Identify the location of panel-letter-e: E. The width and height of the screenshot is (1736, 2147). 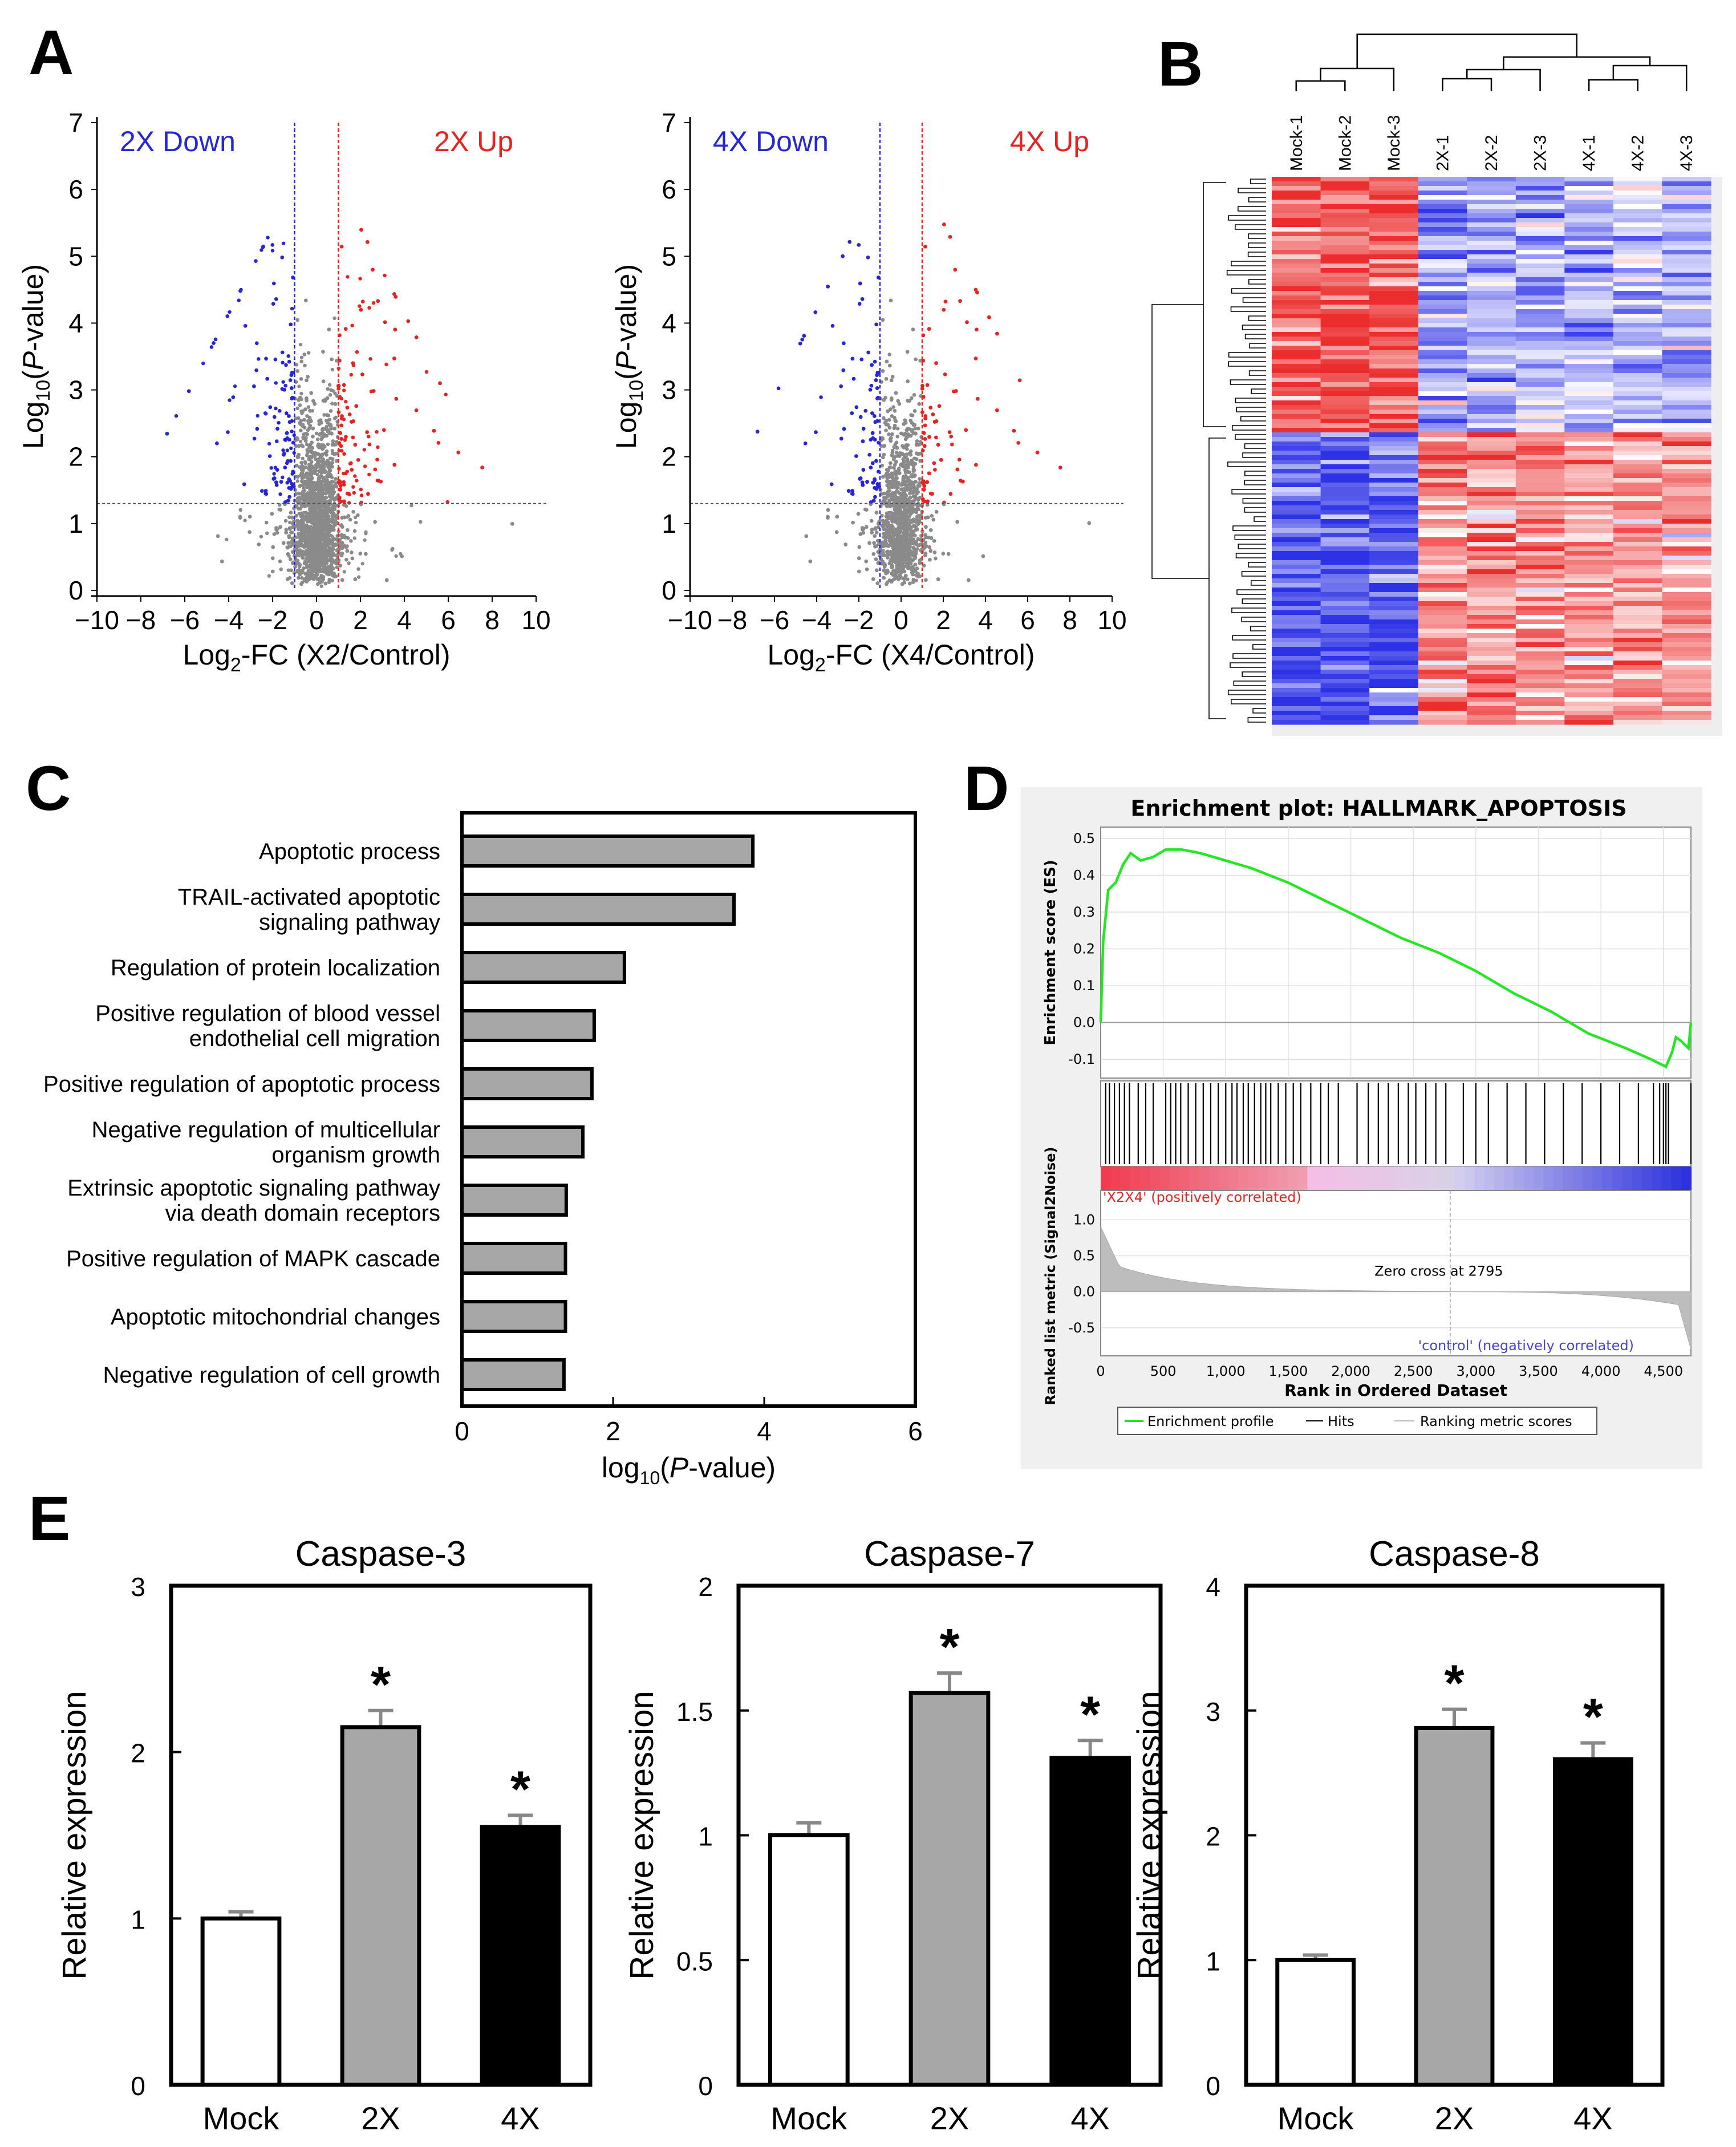
(50, 1519).